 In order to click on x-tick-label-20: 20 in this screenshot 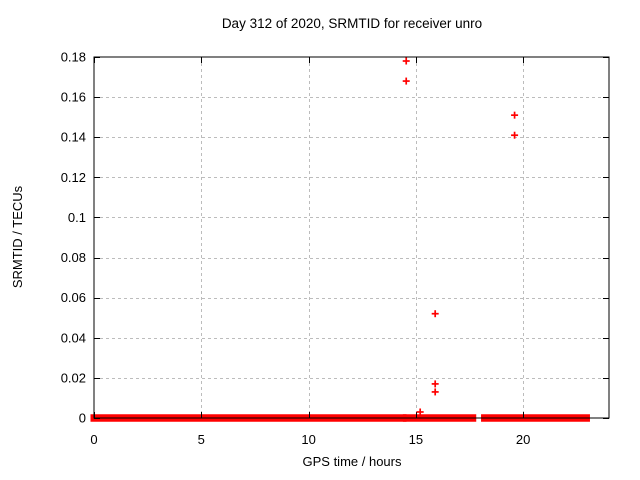, I will do `click(523, 439)`.